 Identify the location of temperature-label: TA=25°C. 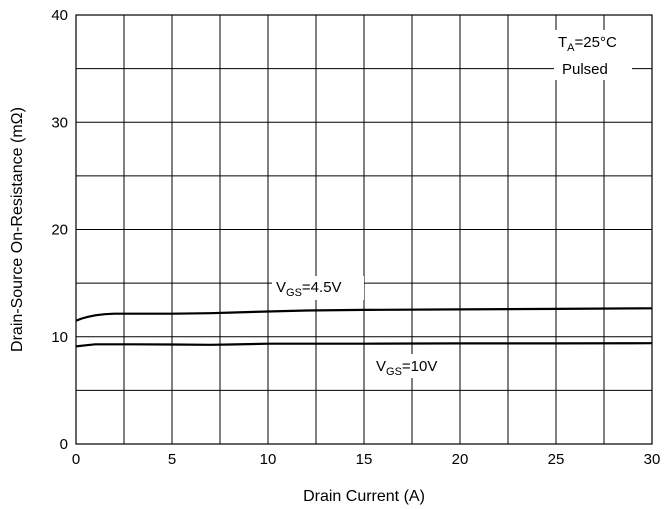
(587, 44).